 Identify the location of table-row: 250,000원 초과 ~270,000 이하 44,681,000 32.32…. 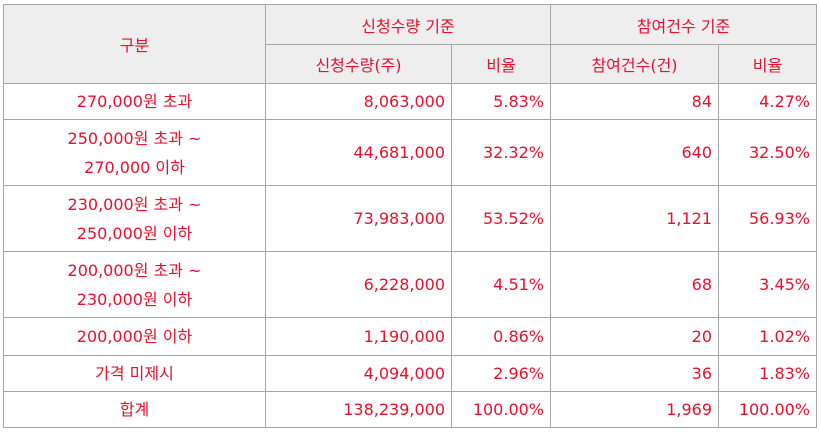
(410, 152).